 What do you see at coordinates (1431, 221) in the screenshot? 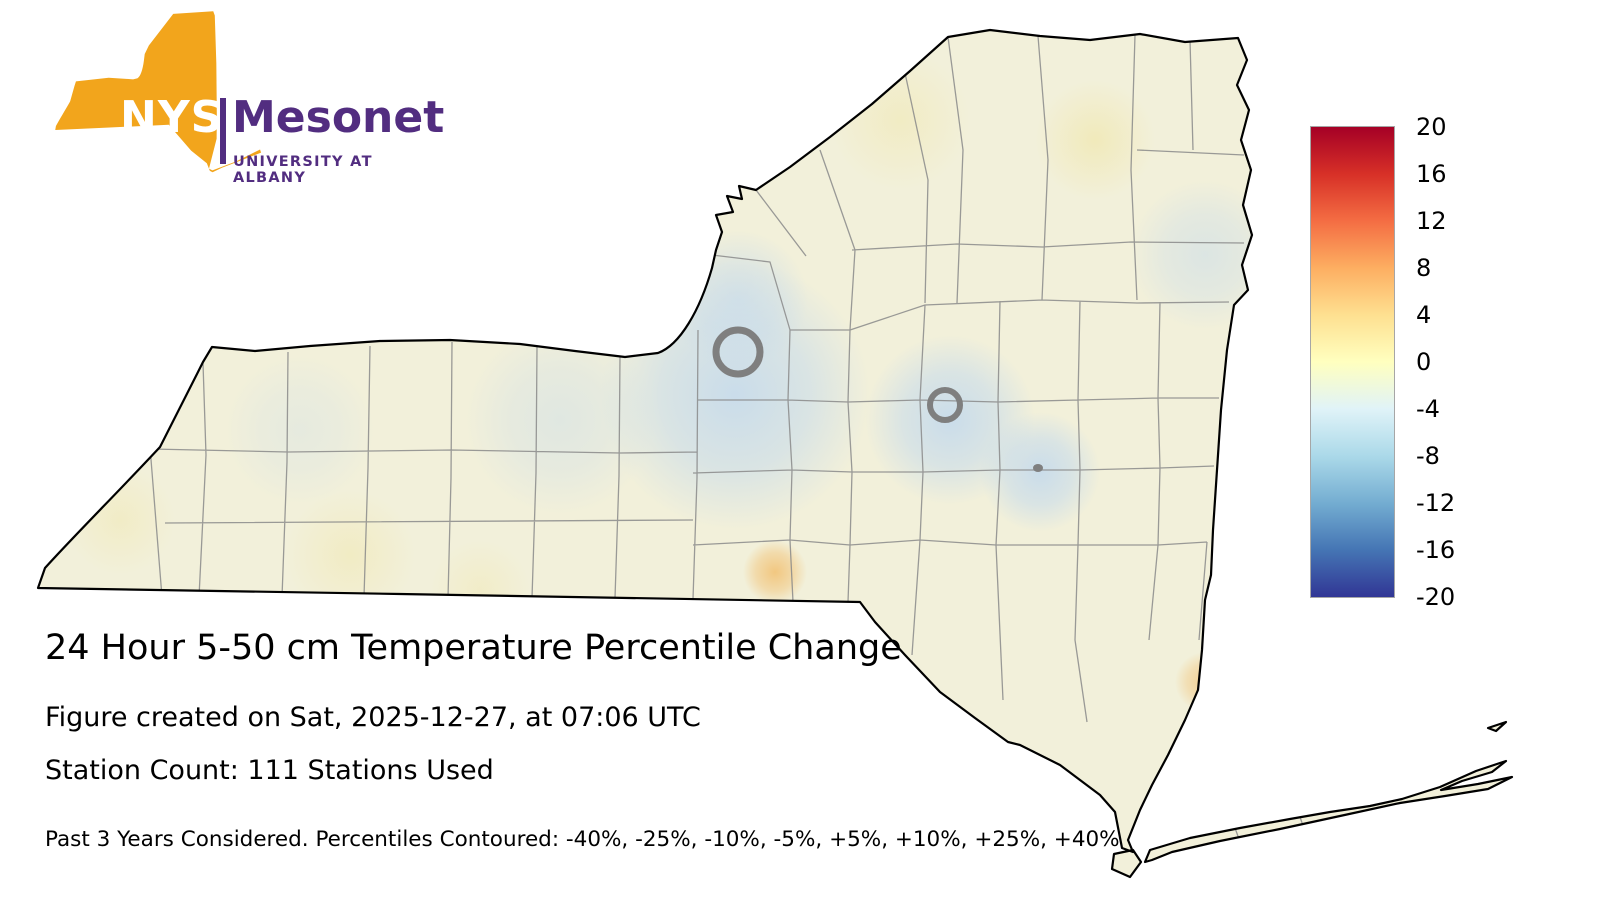
I see `colorbar-tick: 12` at bounding box center [1431, 221].